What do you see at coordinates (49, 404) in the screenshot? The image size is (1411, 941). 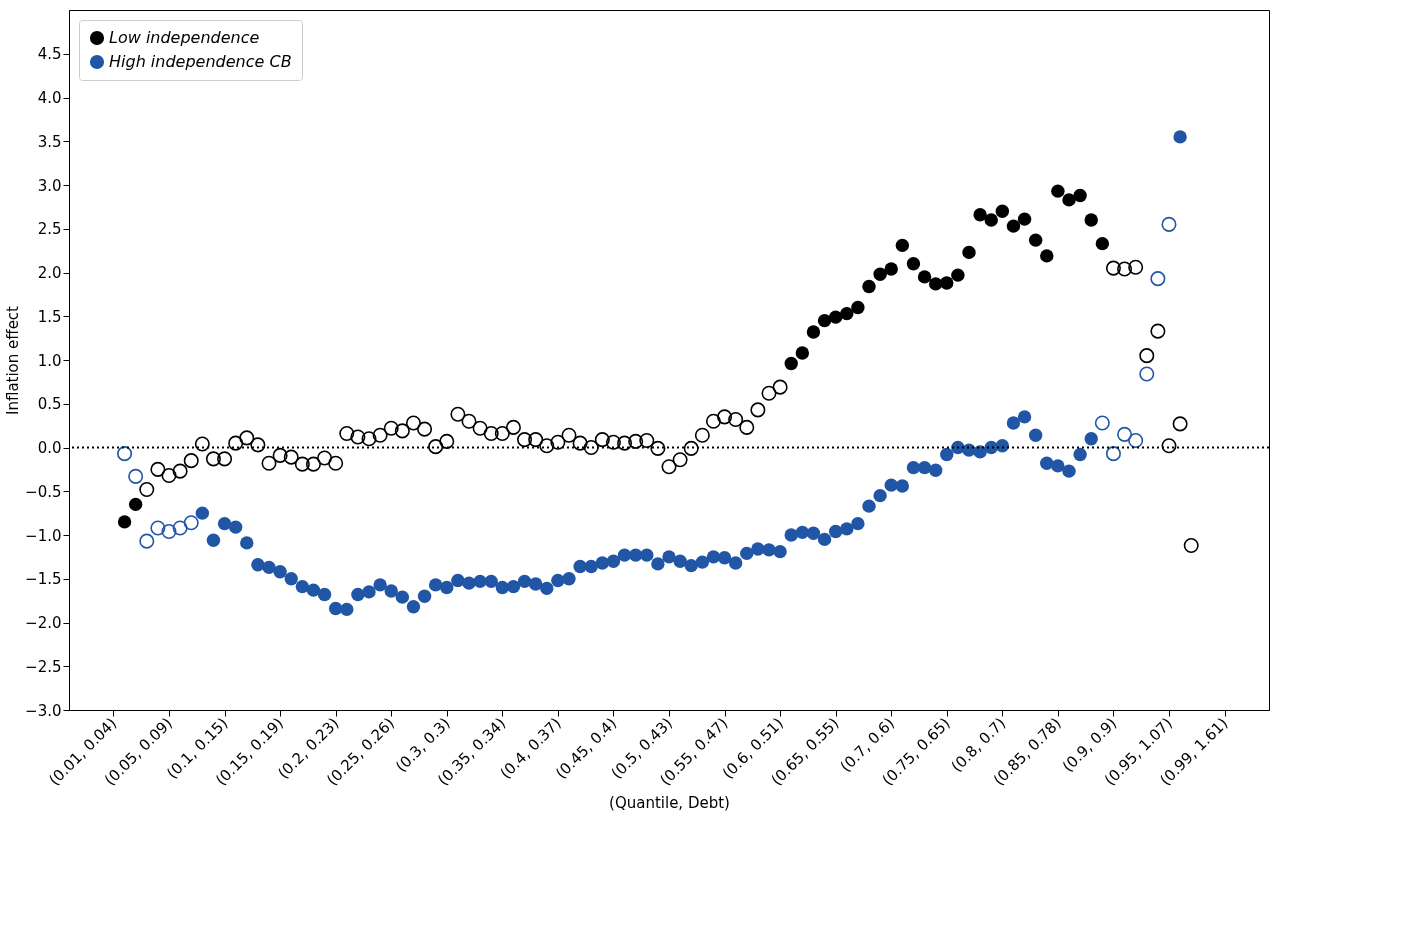 I see `y-tick-label: 0.5` at bounding box center [49, 404].